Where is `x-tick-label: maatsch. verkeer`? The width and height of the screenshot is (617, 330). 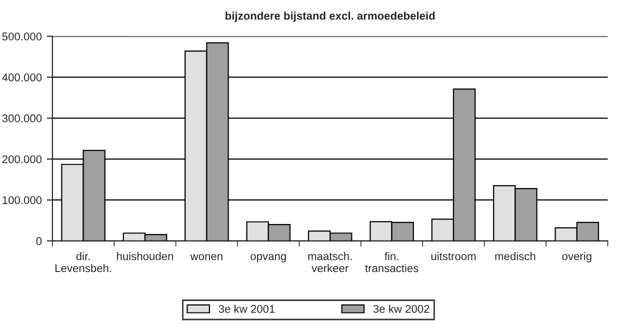
x-tick-label: maatsch. verkeer is located at coordinates (330, 262).